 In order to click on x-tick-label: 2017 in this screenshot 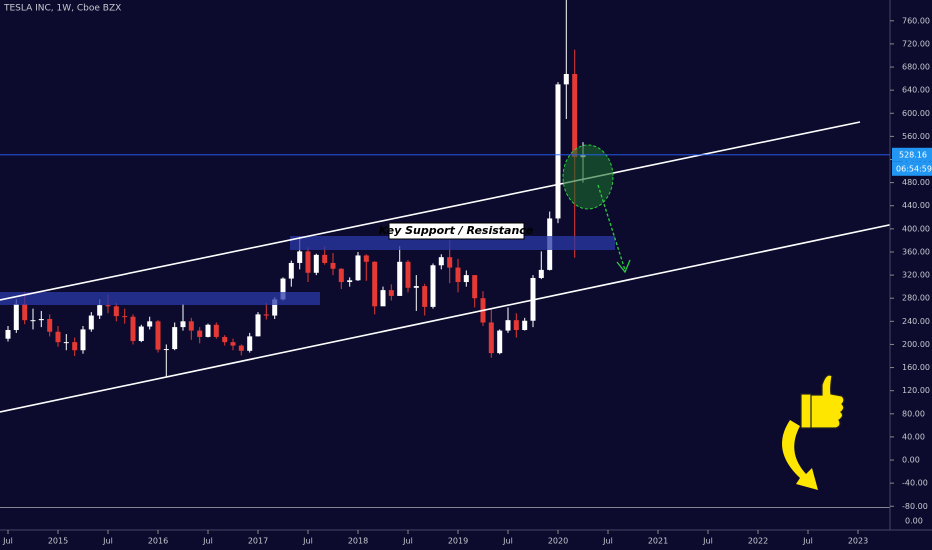, I will do `click(258, 541)`.